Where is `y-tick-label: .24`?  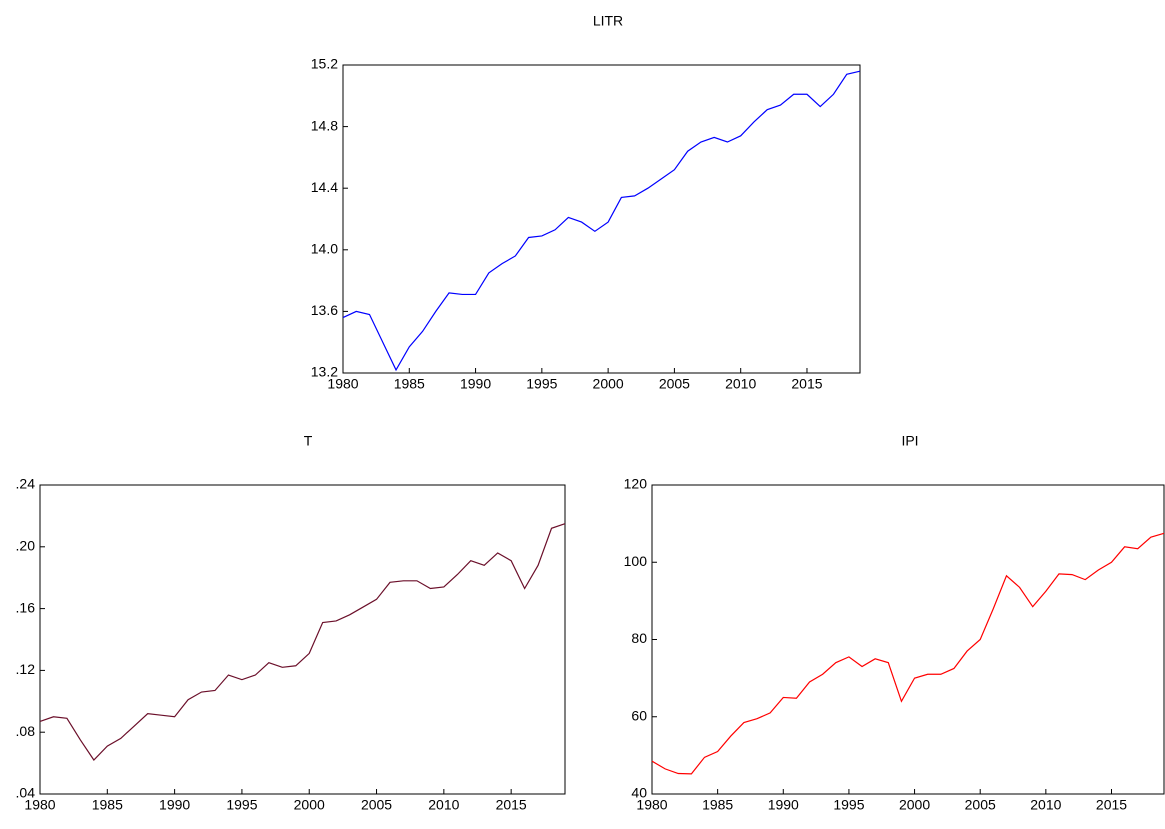 y-tick-label: .24 is located at coordinates (26, 484).